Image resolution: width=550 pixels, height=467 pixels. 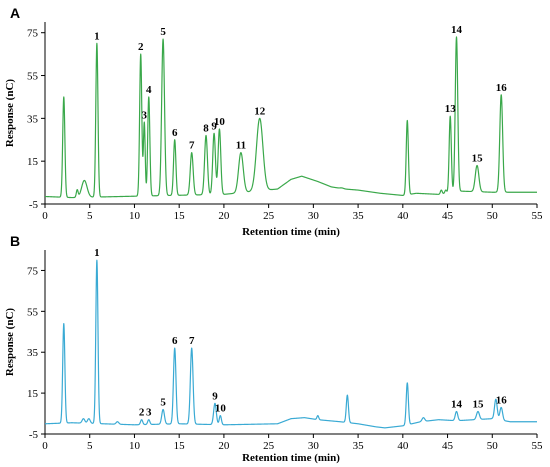 I want to click on panel-letter: B, so click(x=15, y=241).